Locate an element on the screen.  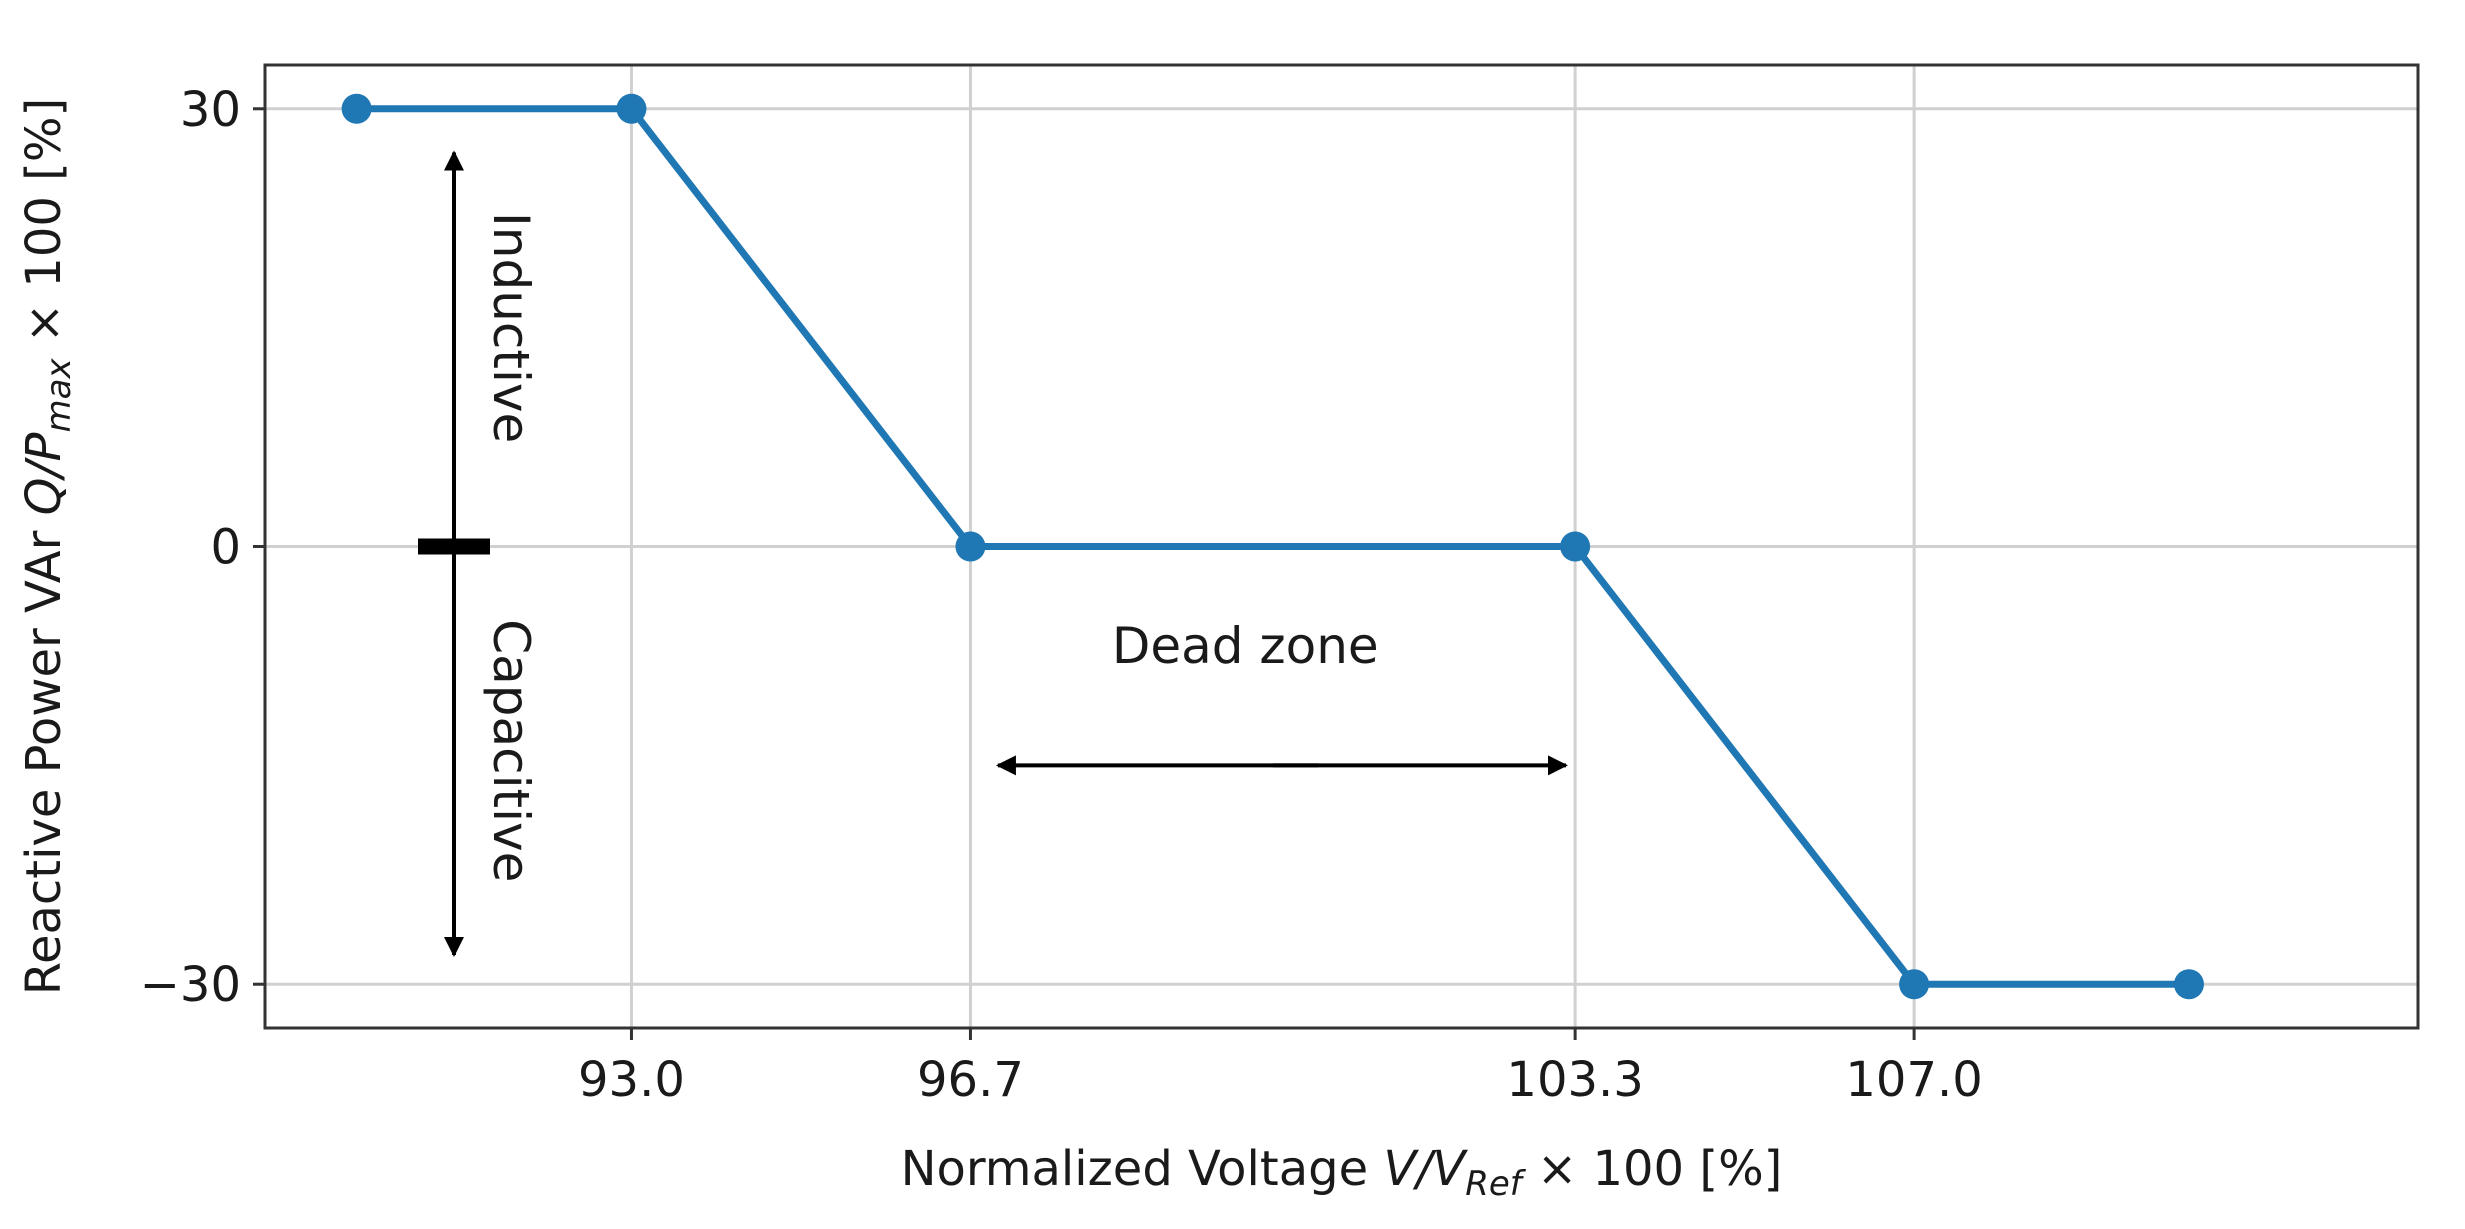
y-axis-ticks: 30 0 −30 is located at coordinates (202, 547).